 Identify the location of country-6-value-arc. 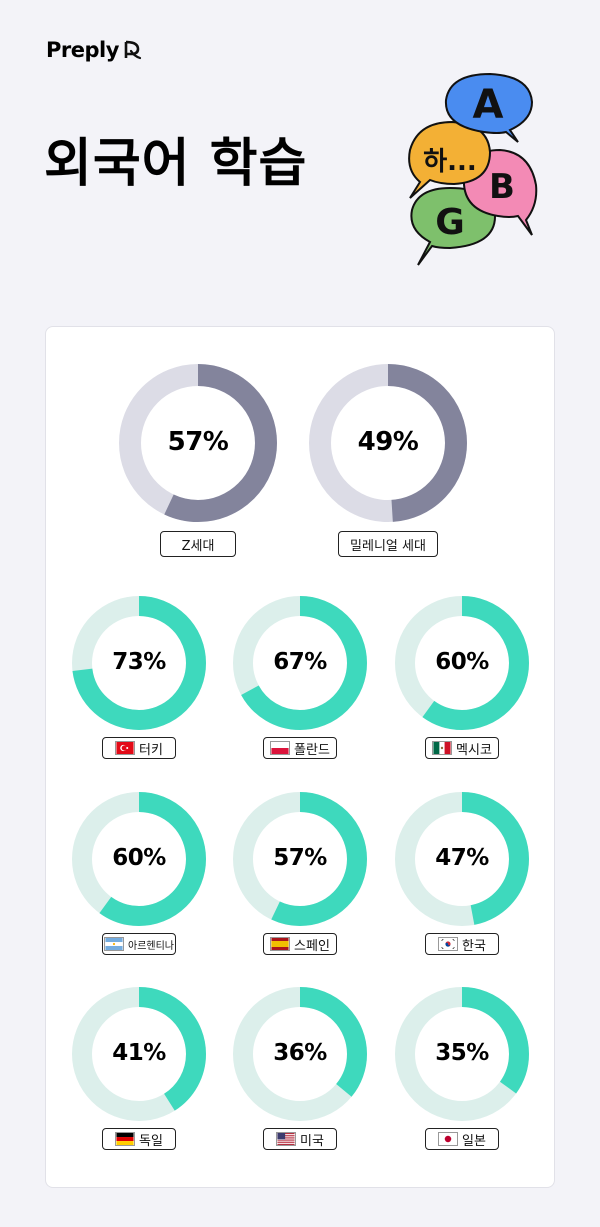
(462, 859).